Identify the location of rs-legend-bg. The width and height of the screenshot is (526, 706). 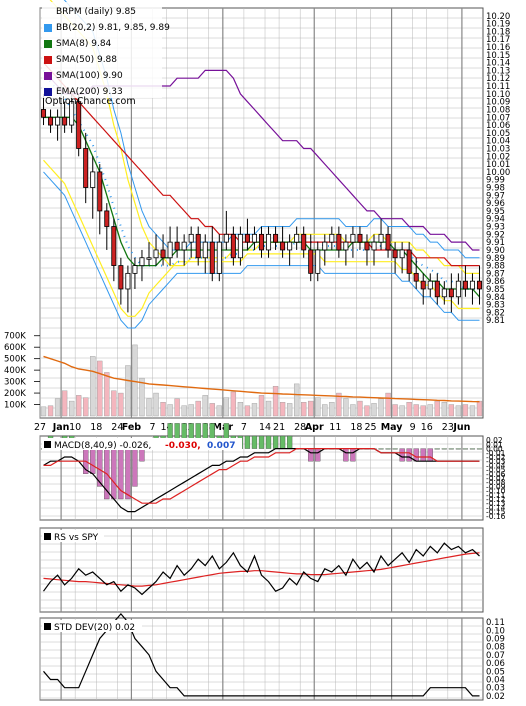
(73, 536).